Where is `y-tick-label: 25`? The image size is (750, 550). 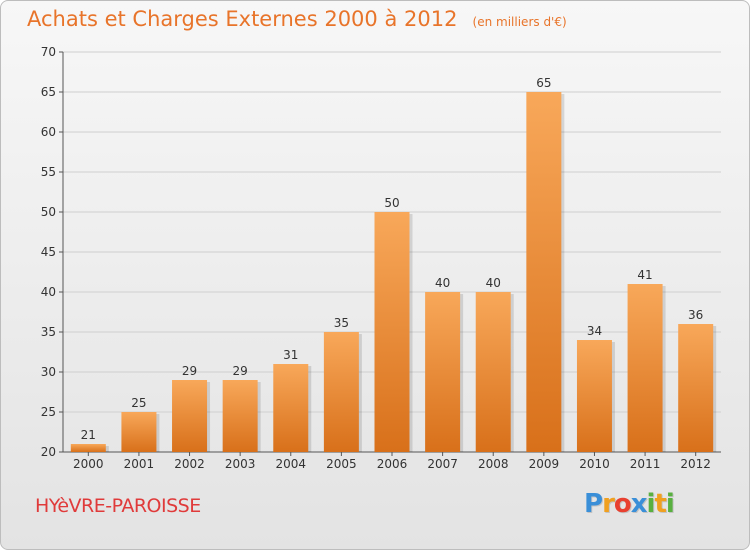
y-tick-label: 25 is located at coordinates (48, 412).